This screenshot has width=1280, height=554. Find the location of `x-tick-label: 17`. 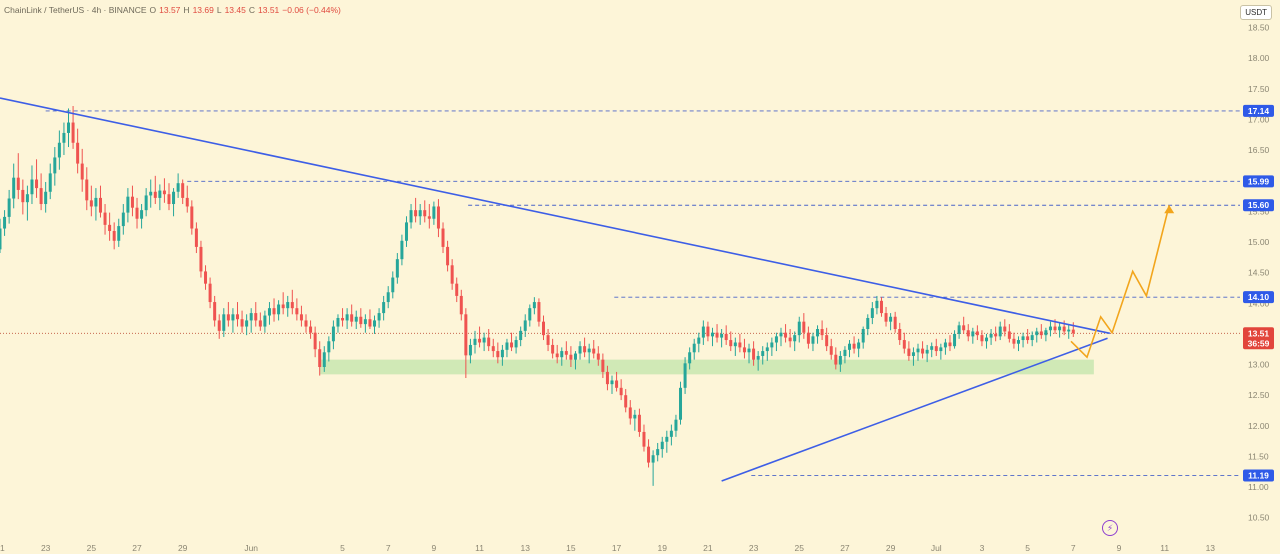

x-tick-label: 17 is located at coordinates (617, 548).